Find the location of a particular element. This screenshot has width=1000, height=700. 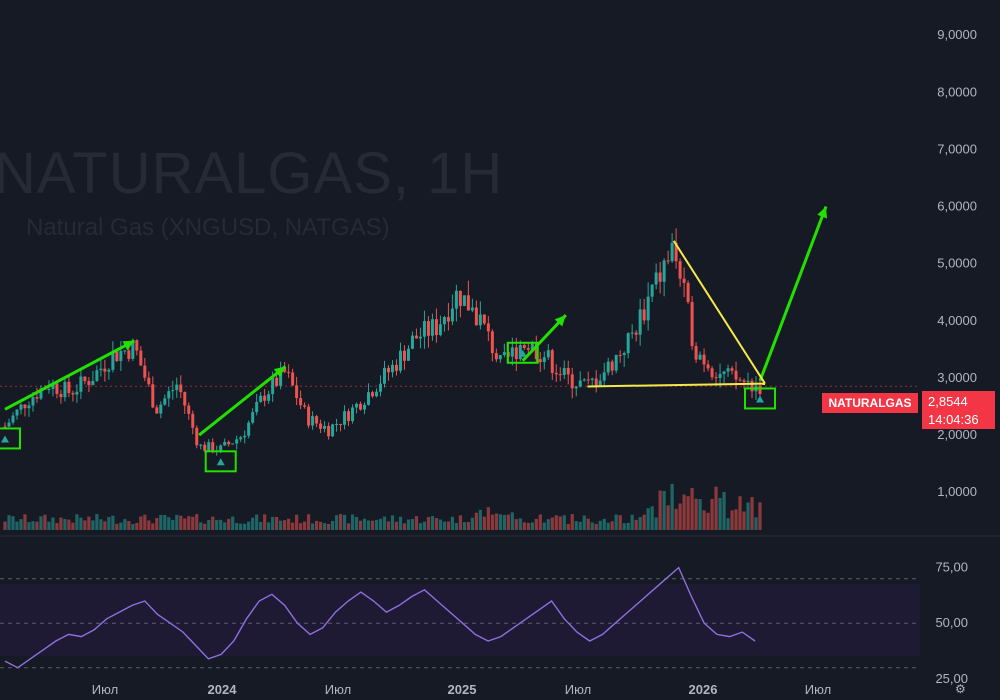

symbol-price-badge: NATURALGAS is located at coordinates (870, 403).